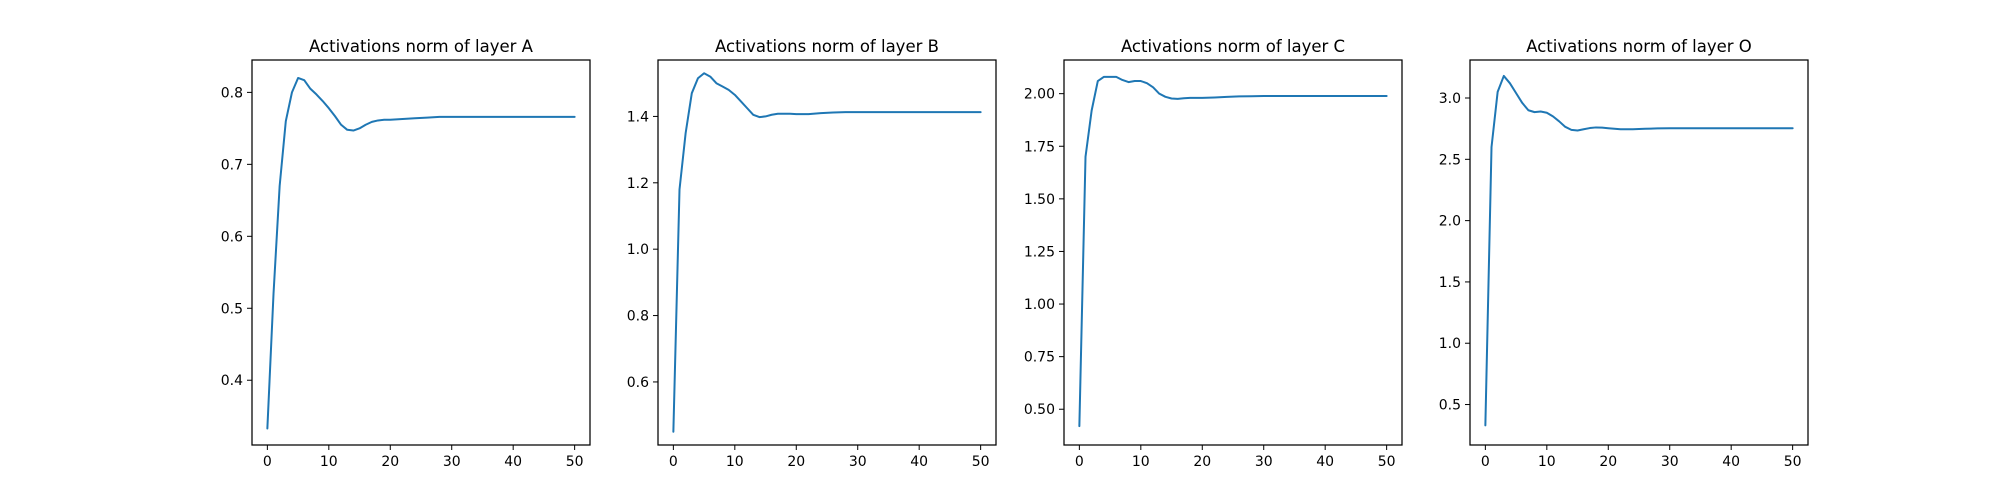  I want to click on y-tick-label: 3.0, so click(1450, 99).